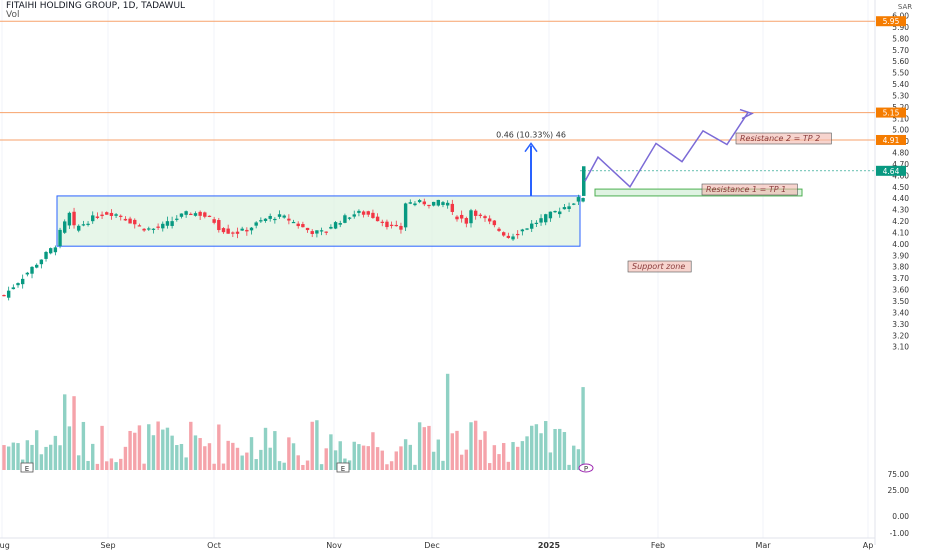  Describe the element at coordinates (900, 27) in the screenshot. I see `price-tick: 5.90` at that location.